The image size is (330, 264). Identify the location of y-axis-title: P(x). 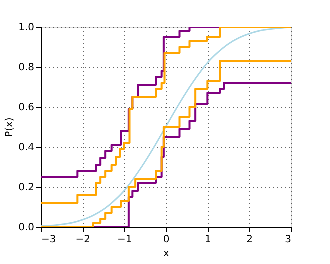
(10, 128).